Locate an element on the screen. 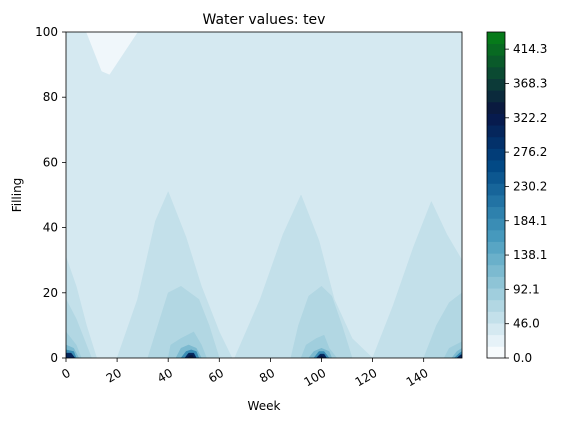  chart-title: Water values: tev is located at coordinates (264, 20).